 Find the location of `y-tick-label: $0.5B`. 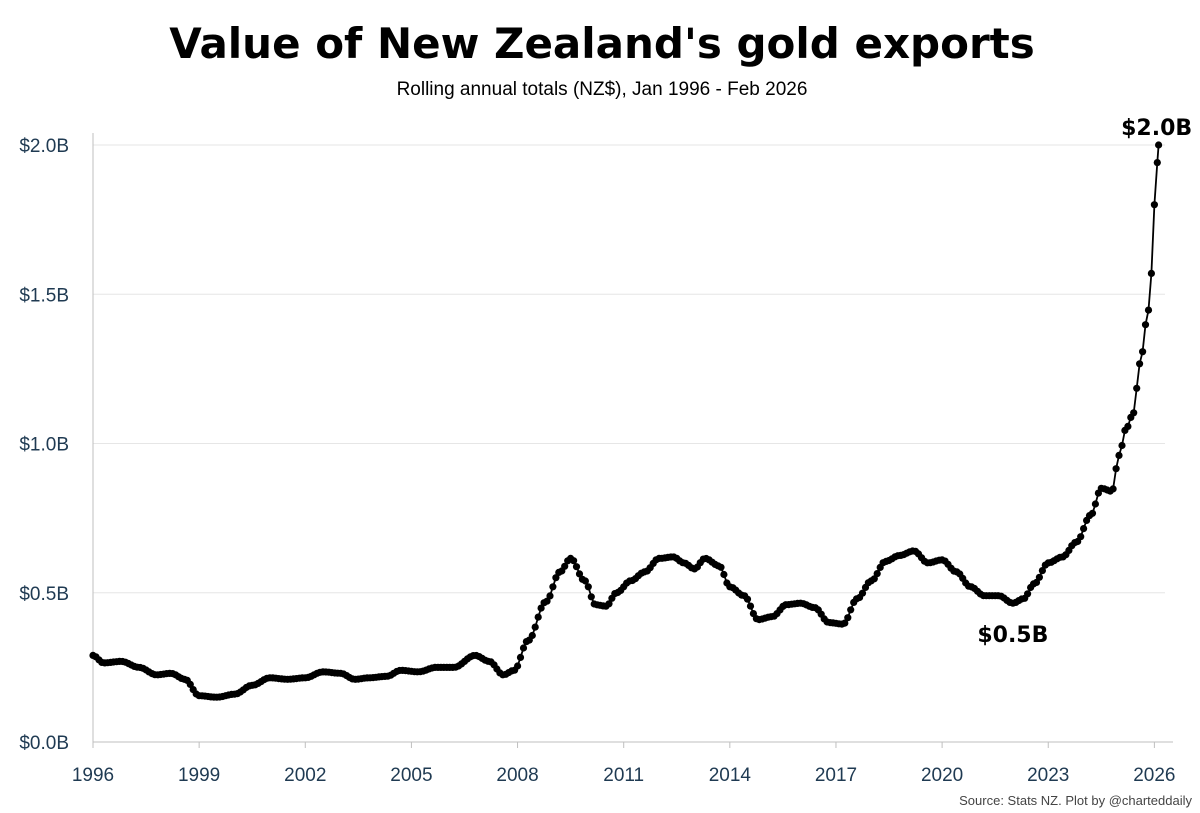

y-tick-label: $0.5B is located at coordinates (44, 594).